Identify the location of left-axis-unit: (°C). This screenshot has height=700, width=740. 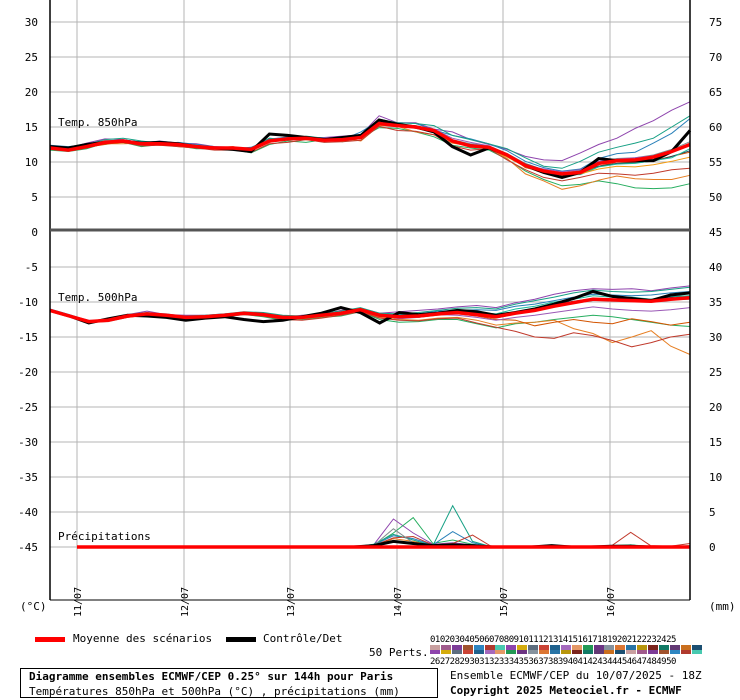
(33, 606).